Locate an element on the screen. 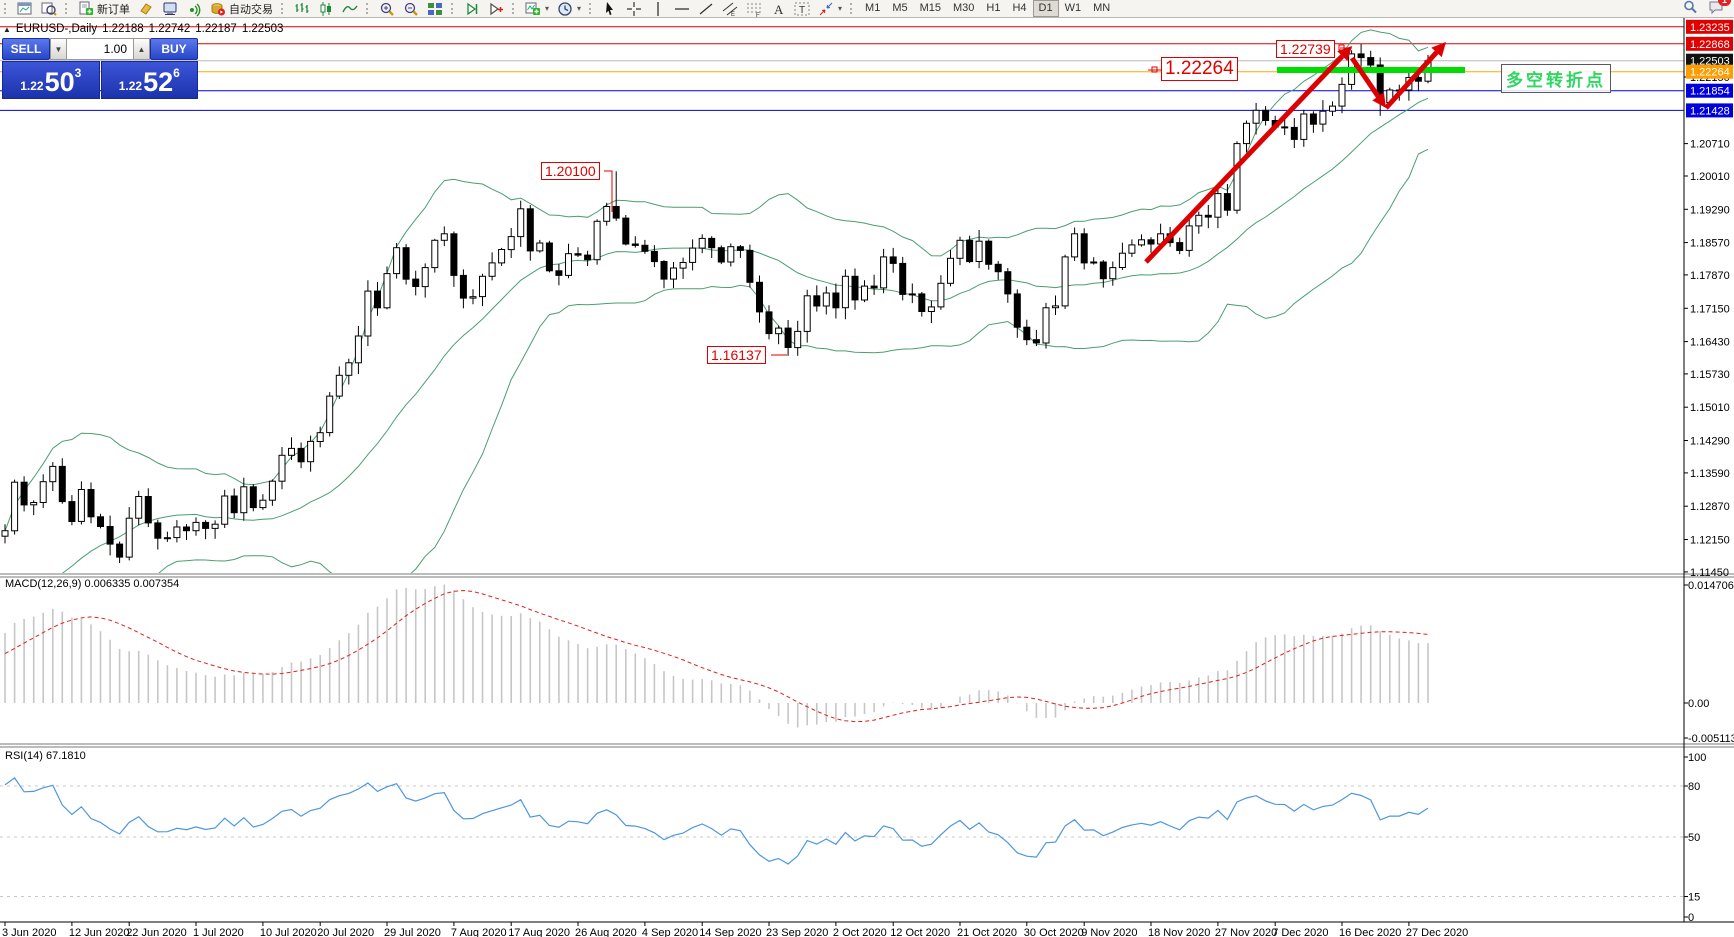 This screenshot has width=1734, height=937. toolbar-right-icons: 1 is located at coordinates (1708, 9).